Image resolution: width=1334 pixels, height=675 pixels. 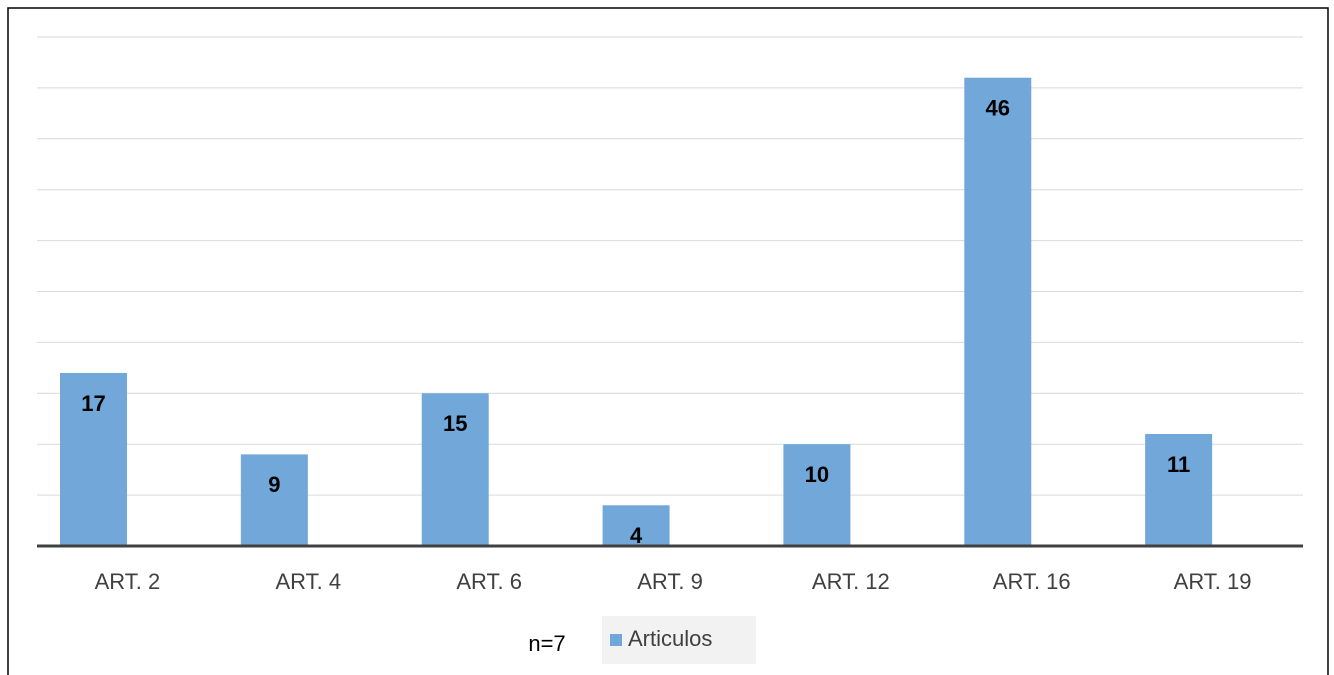 I want to click on x-tick-label: ART. 2, so click(x=128, y=581).